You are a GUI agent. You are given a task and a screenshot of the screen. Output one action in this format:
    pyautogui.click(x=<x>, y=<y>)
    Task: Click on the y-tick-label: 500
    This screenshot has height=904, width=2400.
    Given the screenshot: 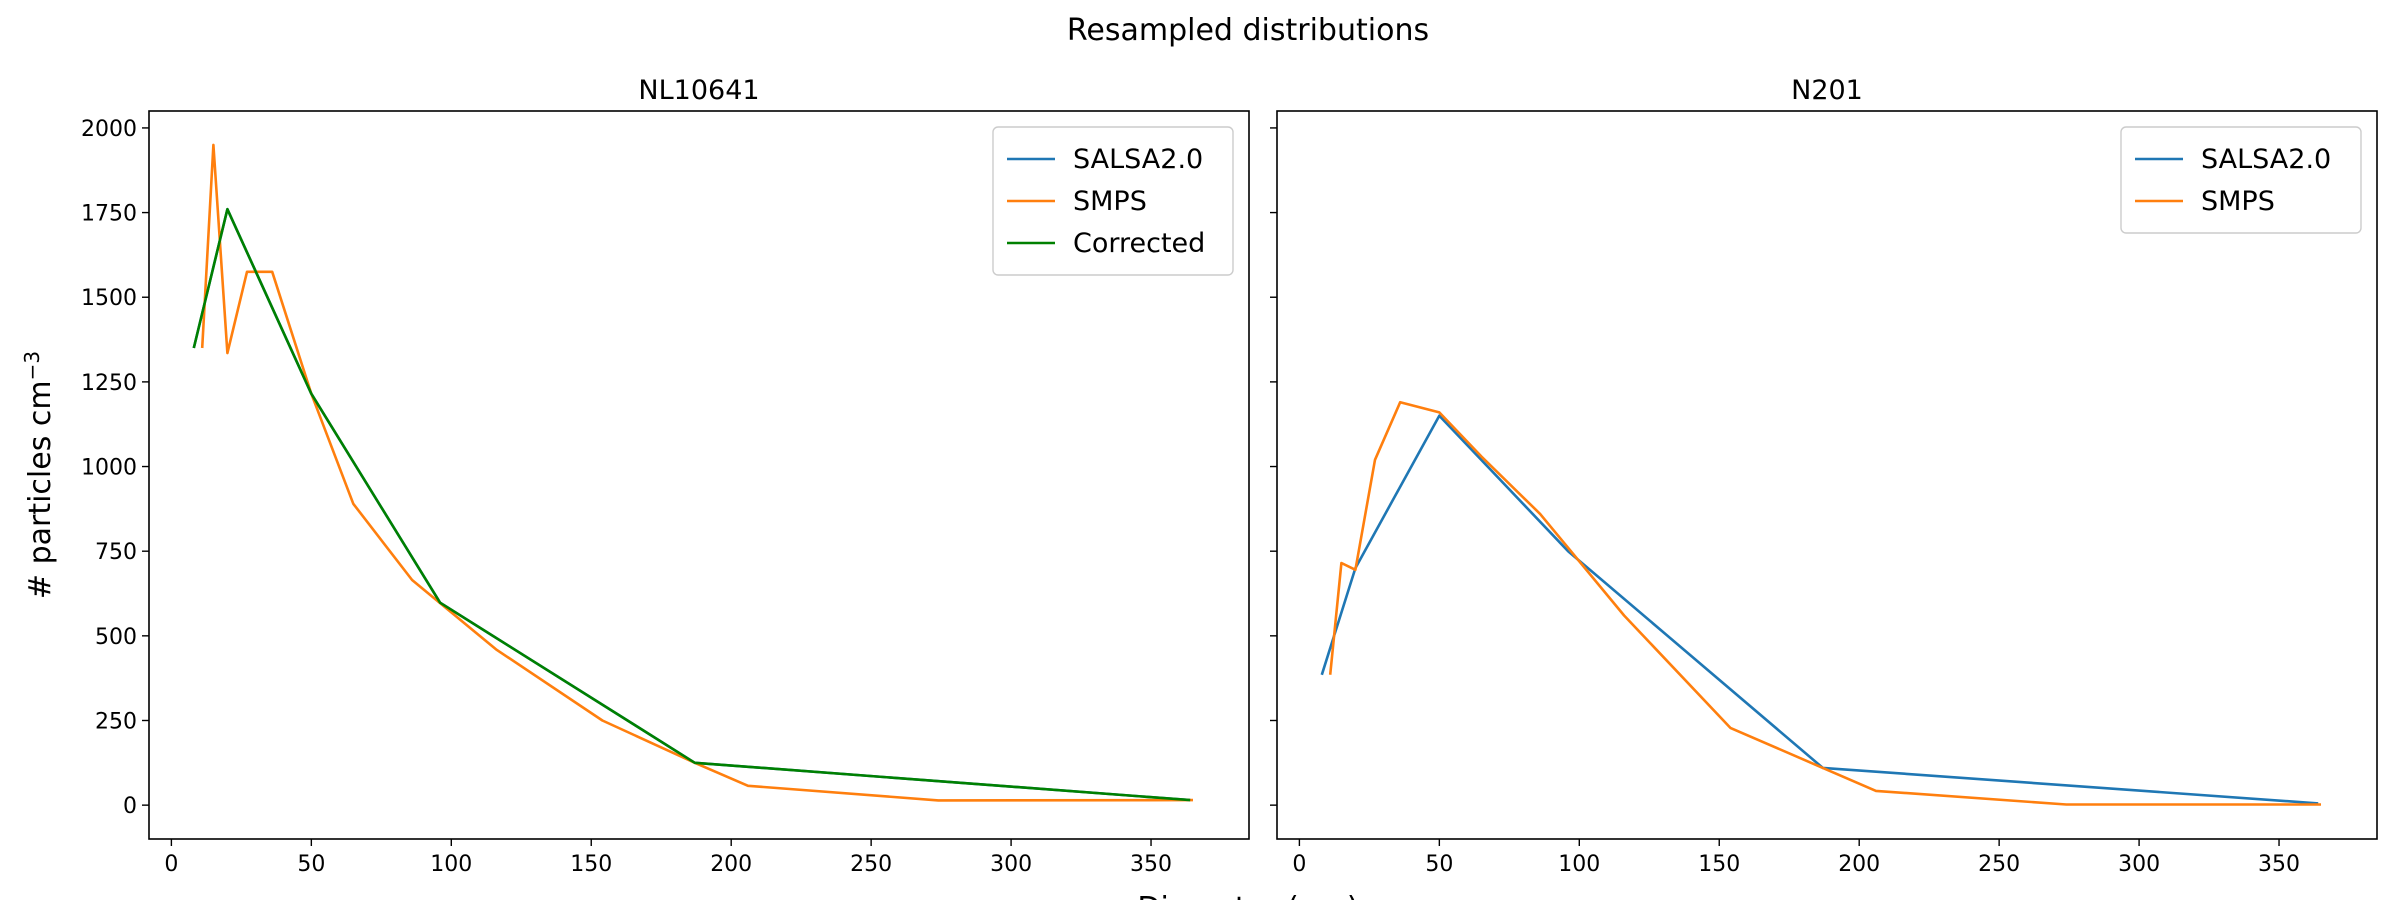 What is the action you would take?
    pyautogui.click(x=116, y=637)
    